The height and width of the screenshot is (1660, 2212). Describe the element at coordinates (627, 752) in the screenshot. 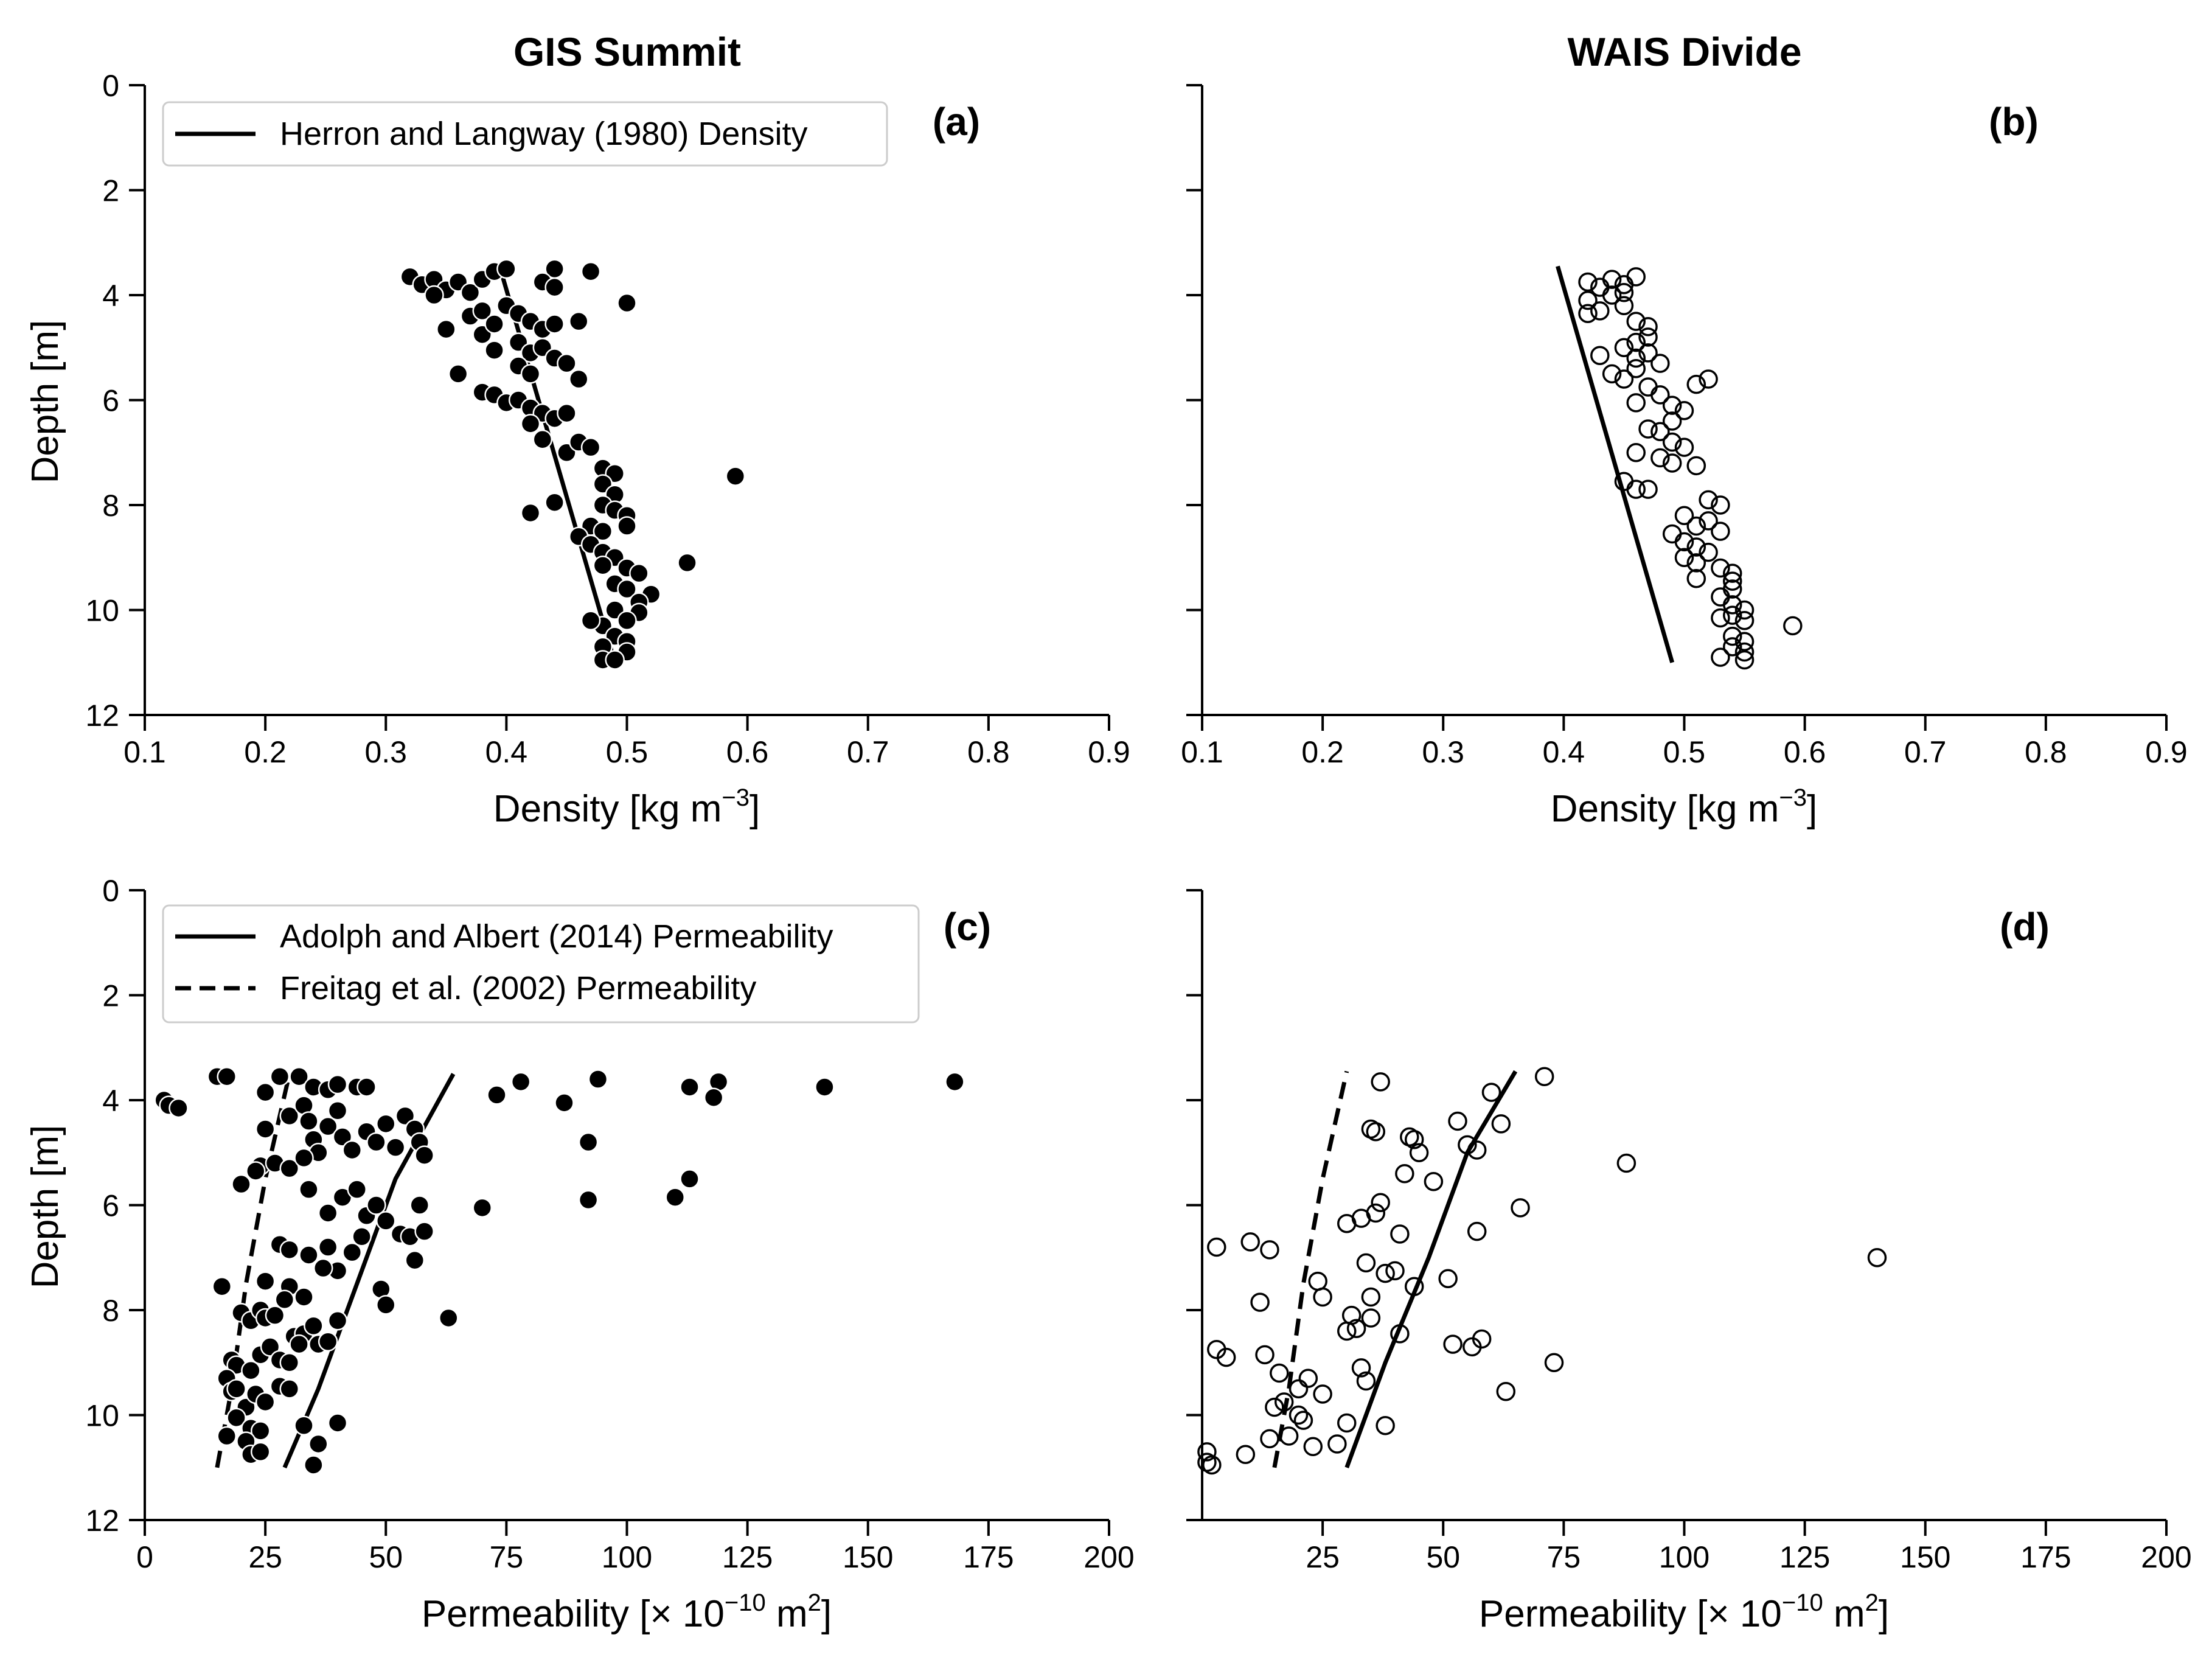

I see `x-tick-label-a: 0.5` at that location.